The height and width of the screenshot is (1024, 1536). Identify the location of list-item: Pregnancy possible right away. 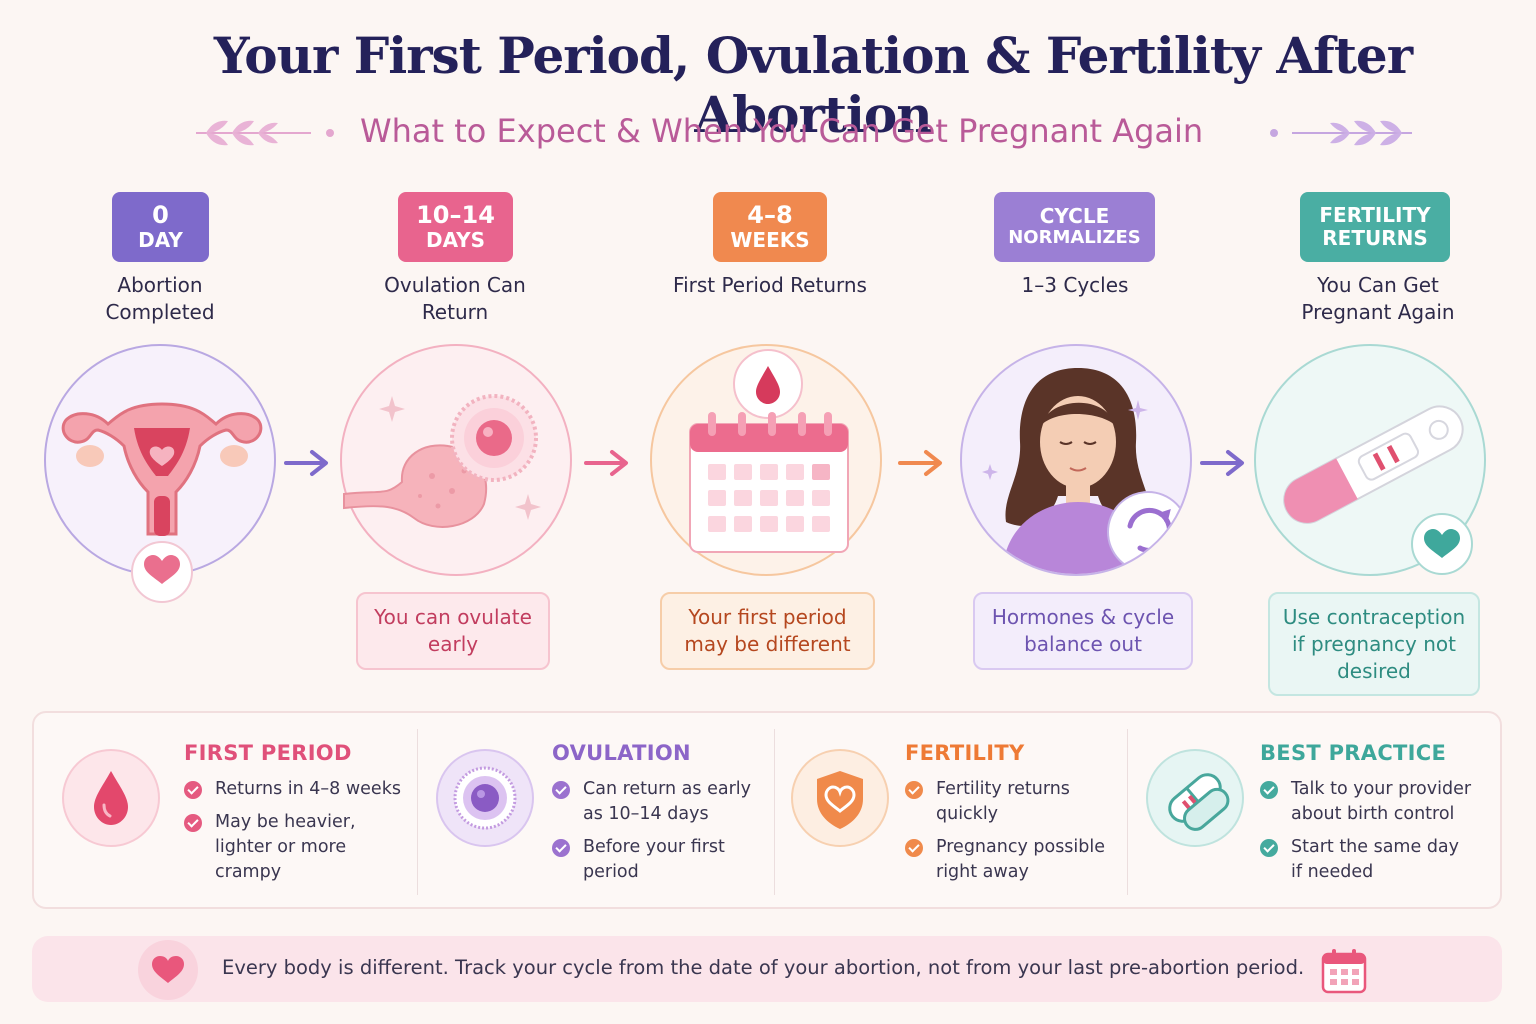
(1010, 860).